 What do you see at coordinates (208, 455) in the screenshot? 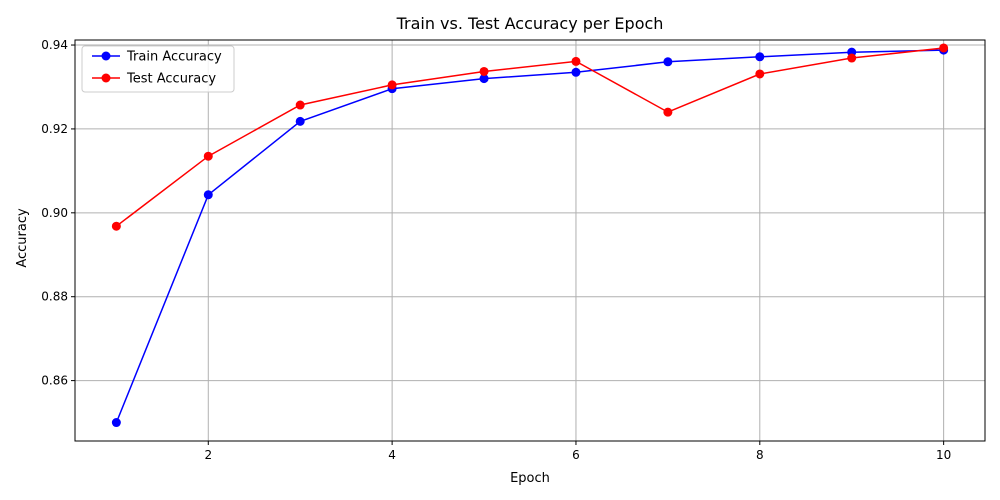
I see `x-tick-label: 2` at bounding box center [208, 455].